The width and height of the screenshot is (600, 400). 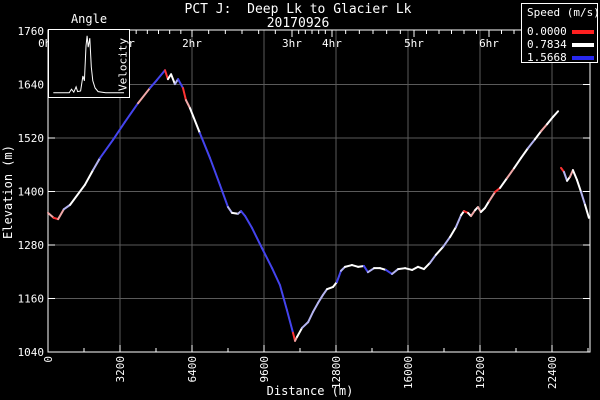 I want to click on hour-label: 4hr, so click(x=332, y=43).